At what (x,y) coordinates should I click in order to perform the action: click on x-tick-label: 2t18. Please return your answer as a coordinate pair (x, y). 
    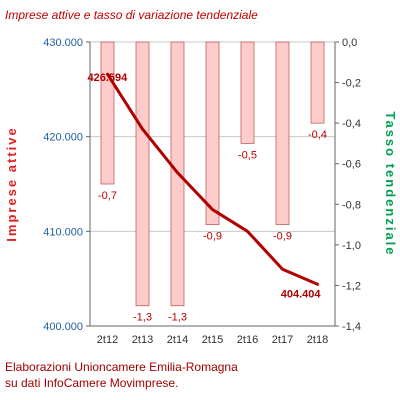
    Looking at the image, I should click on (317, 340).